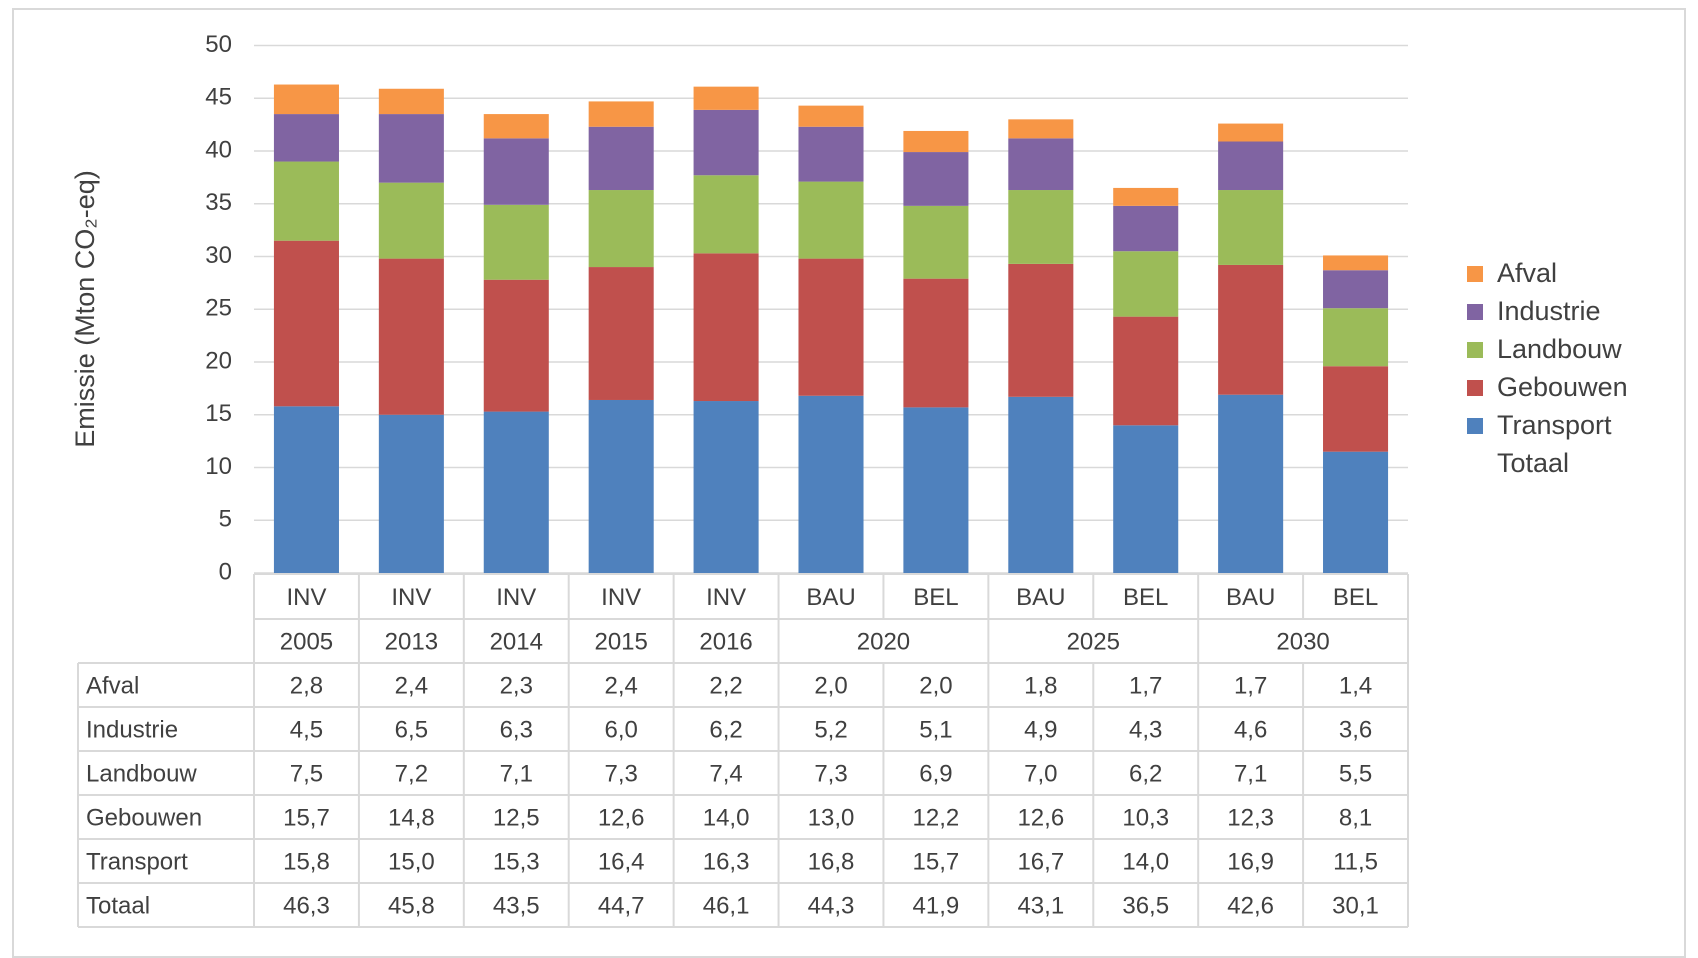 Image resolution: width=1698 pixels, height=958 pixels. What do you see at coordinates (621, 905) in the screenshot?
I see `table-cell: 44,7` at bounding box center [621, 905].